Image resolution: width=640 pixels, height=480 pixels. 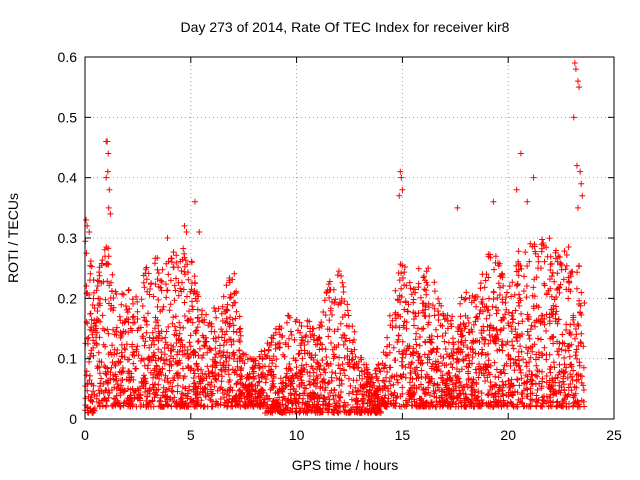 I want to click on y-tick-label: 0.6, so click(x=68, y=57).